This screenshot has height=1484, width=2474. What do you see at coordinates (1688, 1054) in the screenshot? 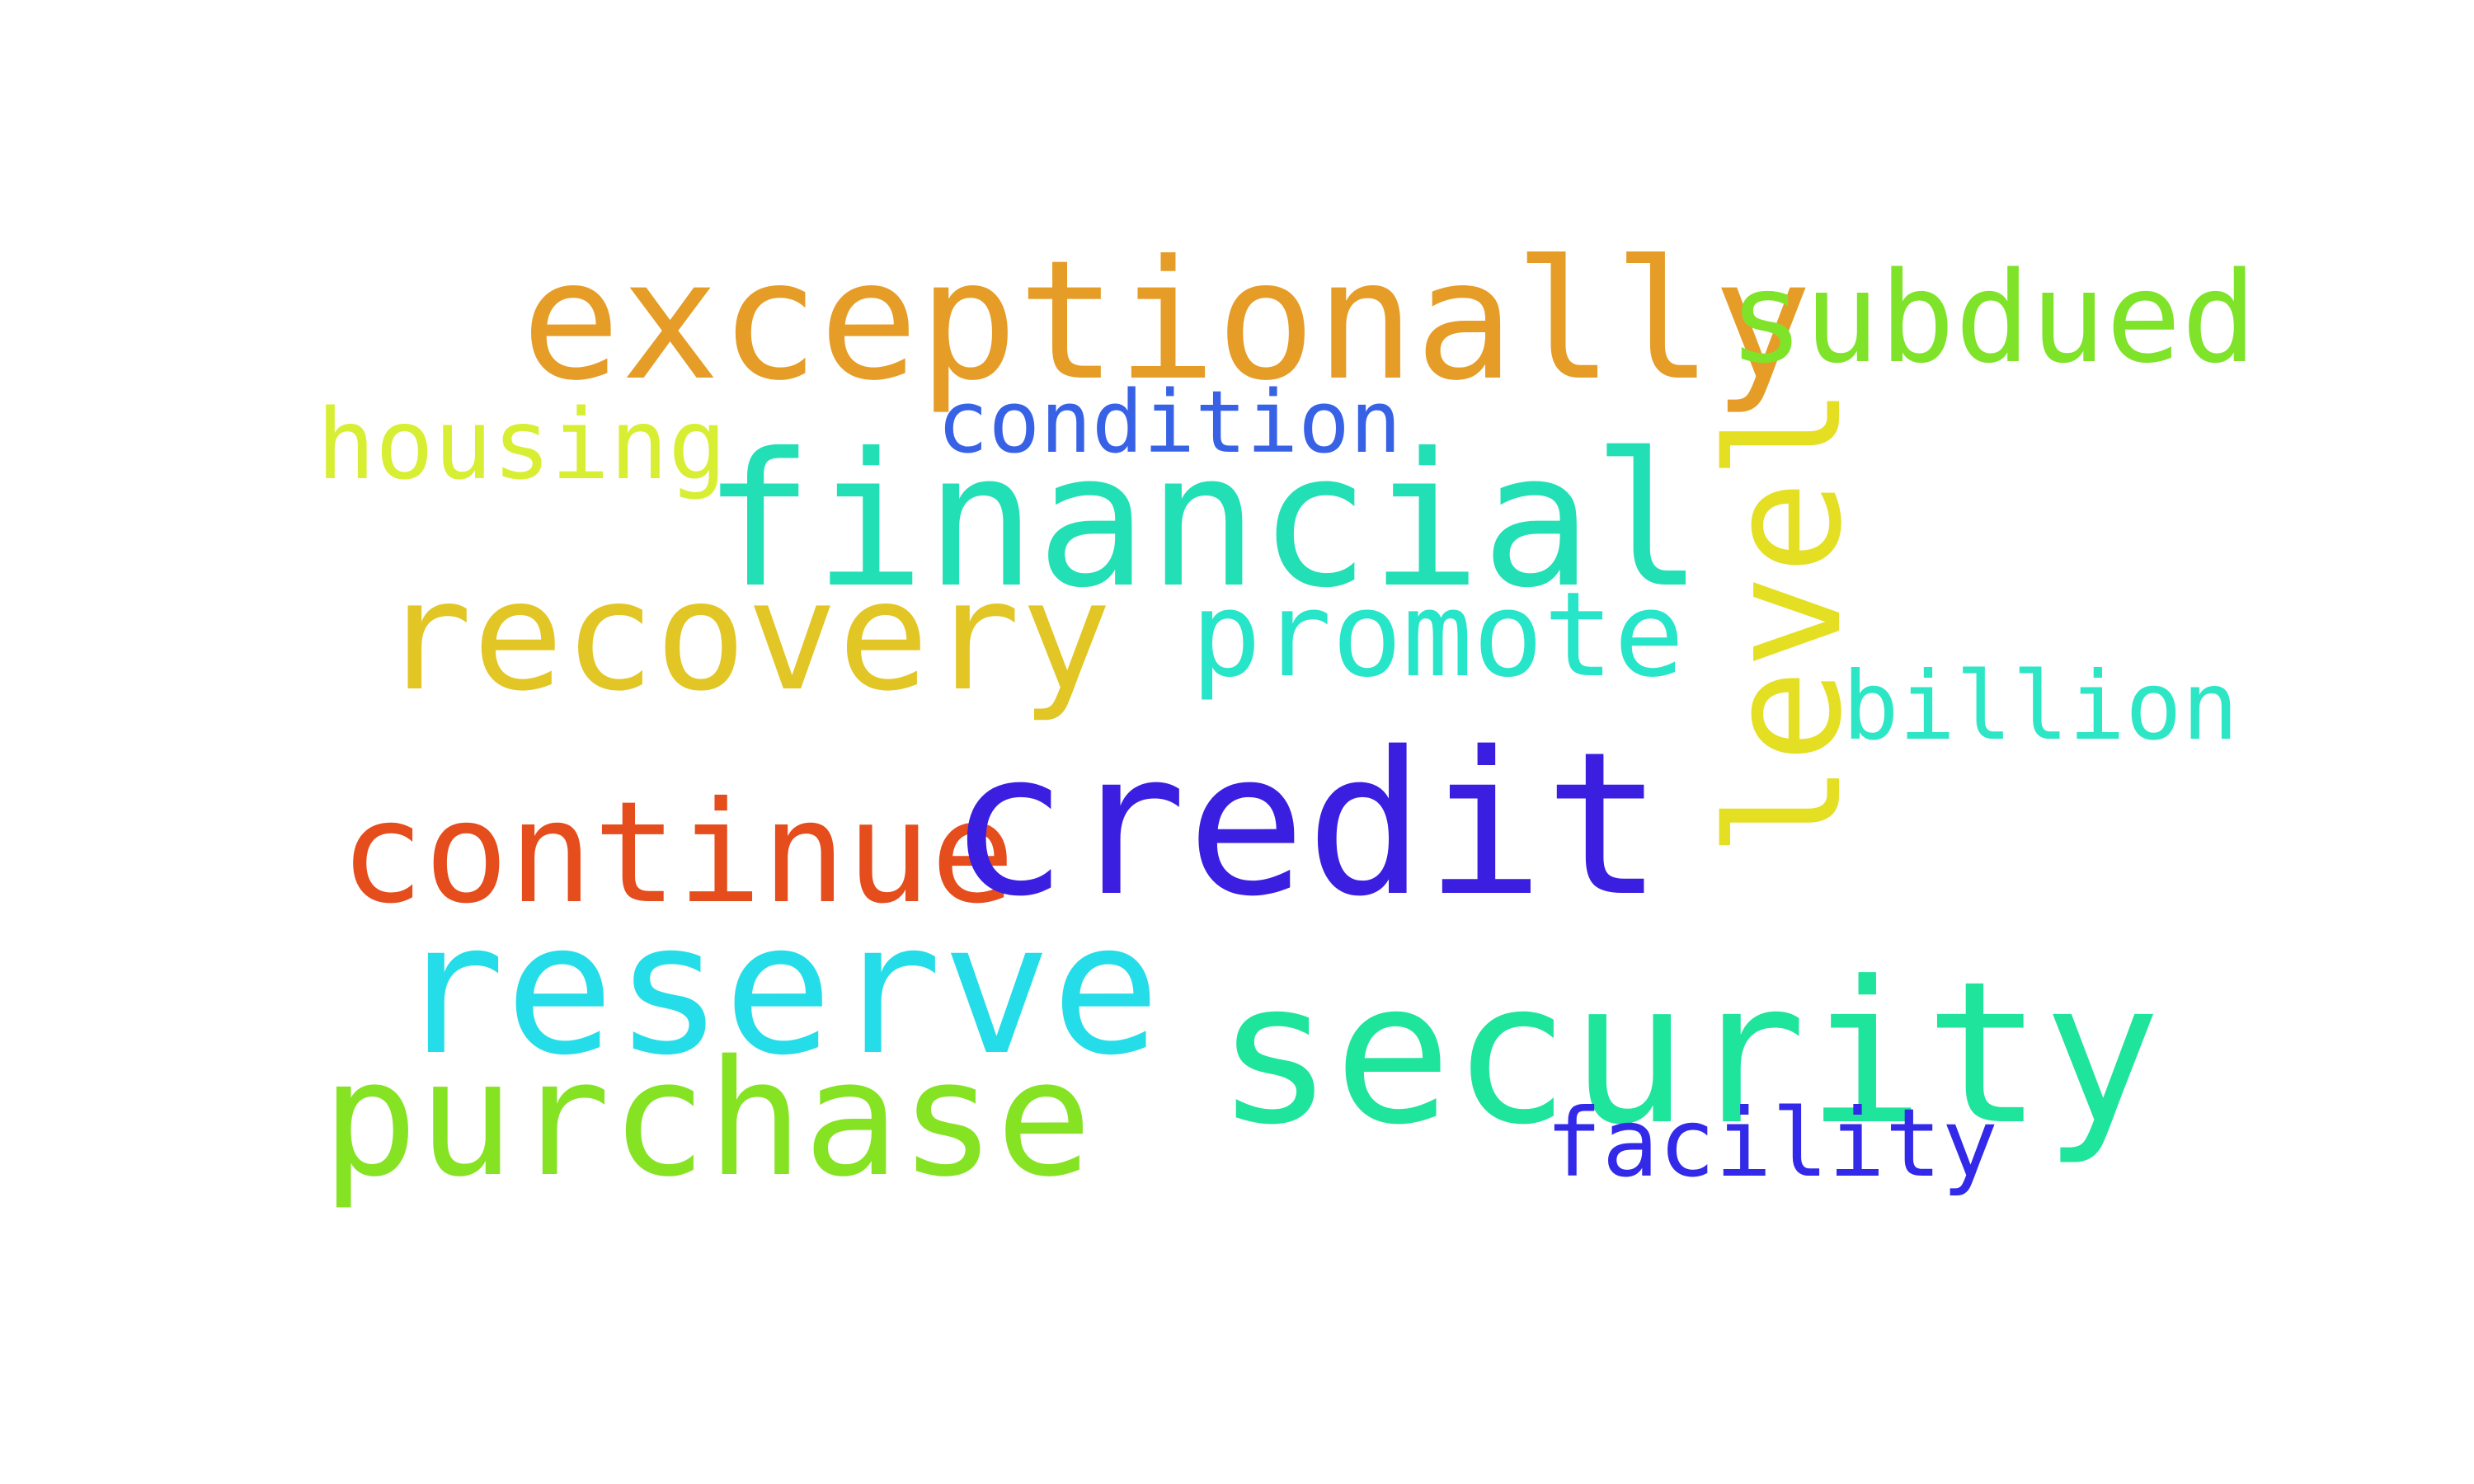
I see `word-security: security` at bounding box center [1688, 1054].